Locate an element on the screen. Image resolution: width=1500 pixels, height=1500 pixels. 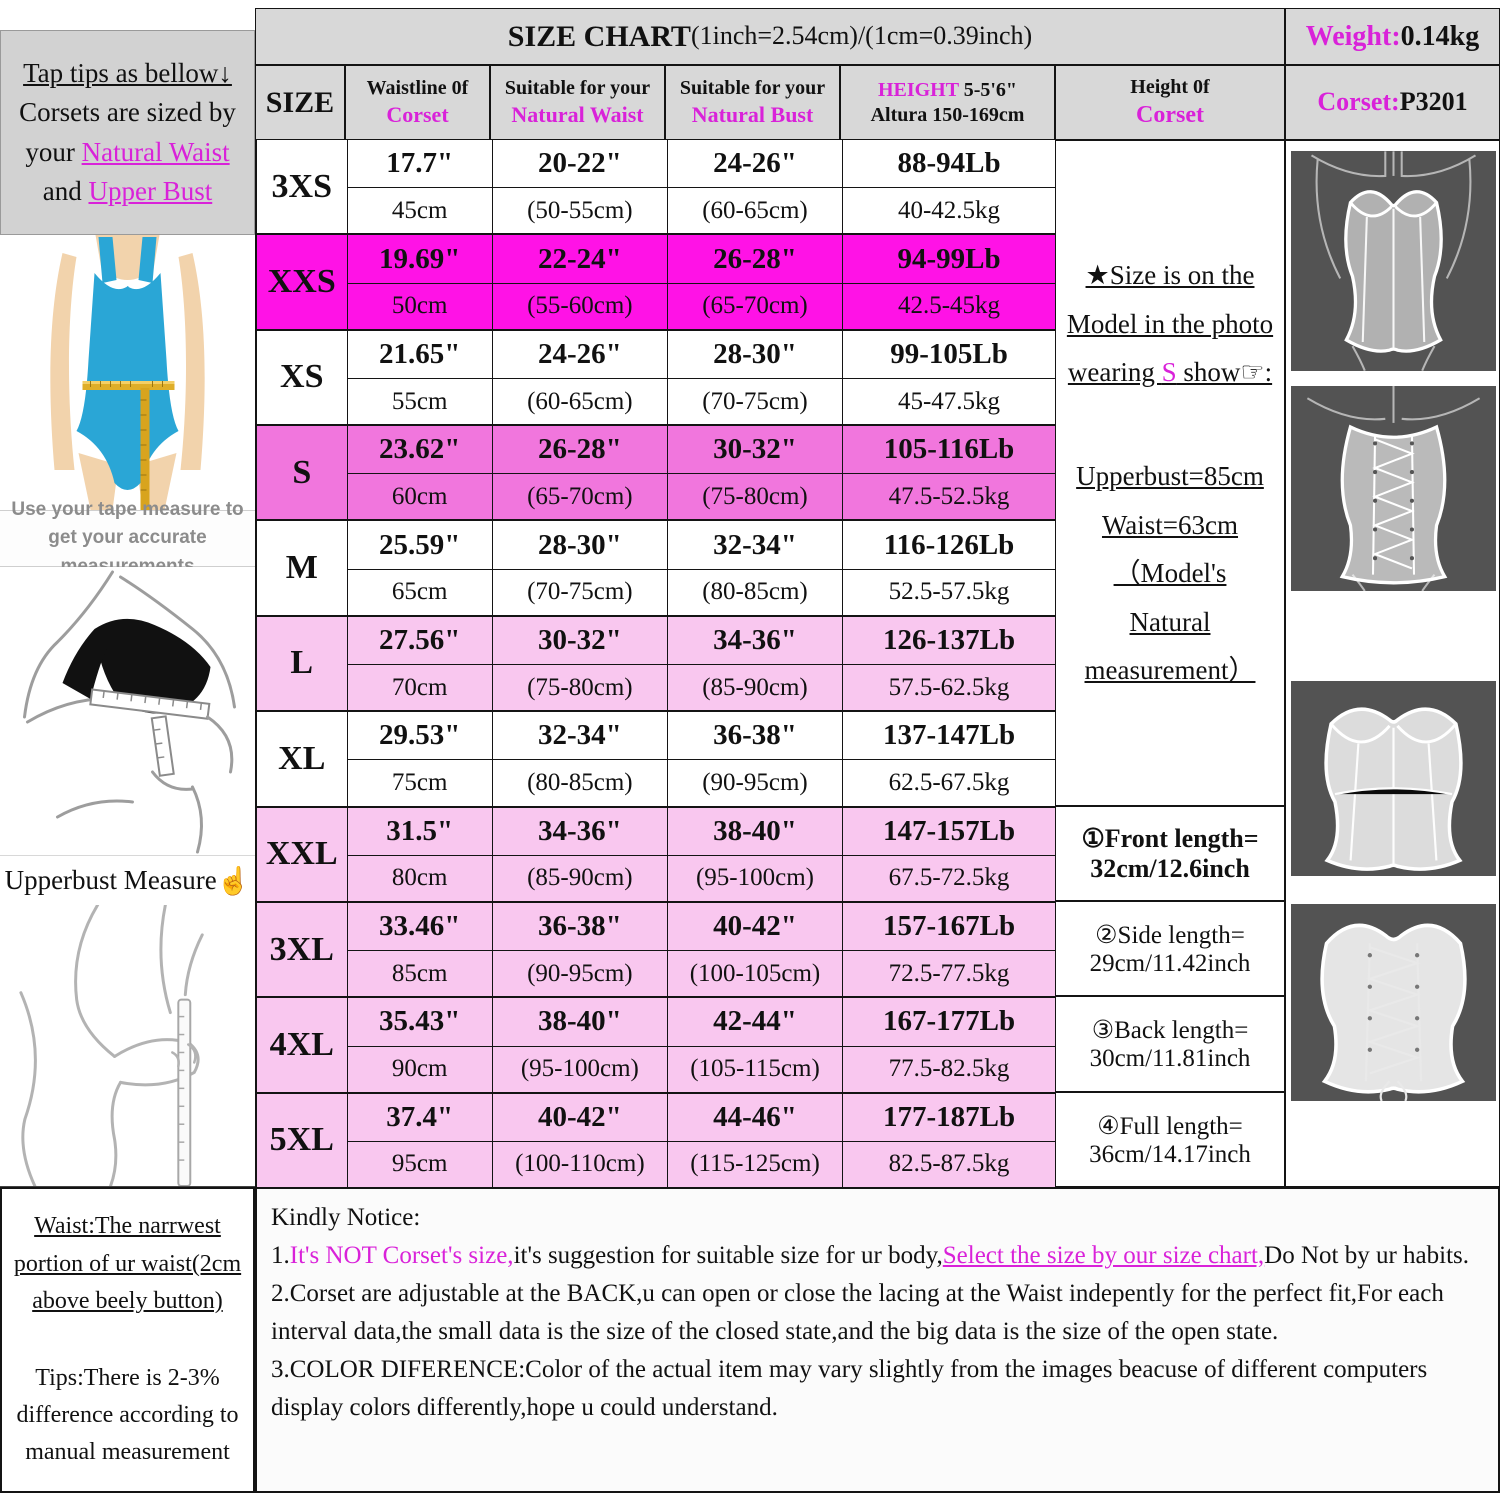
header-natural-bust: Suitable for your Natural Bust is located at coordinates (752, 102).